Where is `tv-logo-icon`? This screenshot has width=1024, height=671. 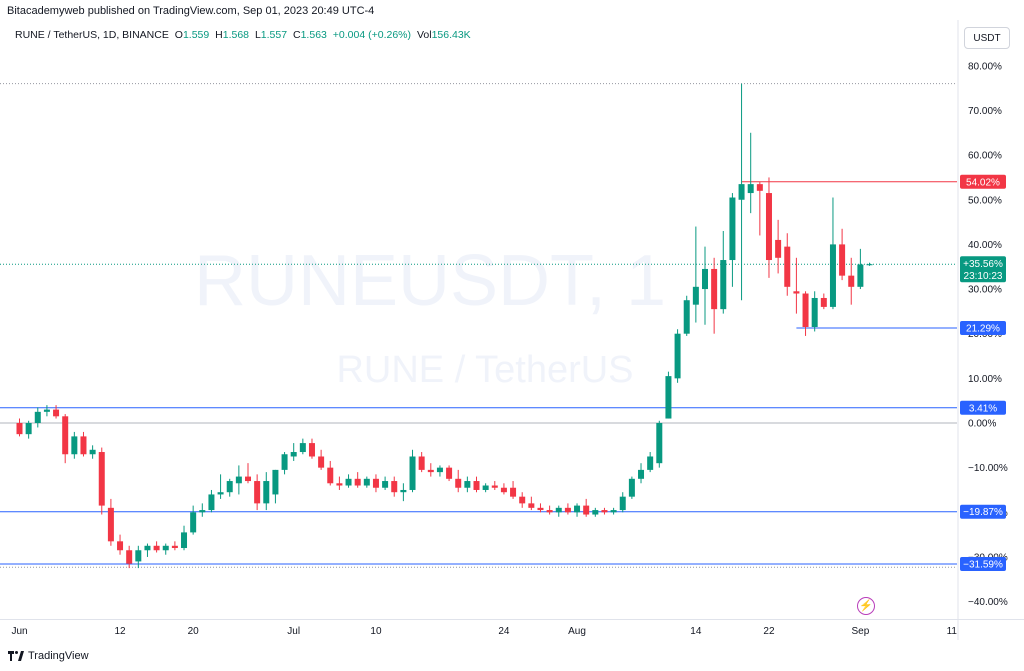 tv-logo-icon is located at coordinates (16, 656).